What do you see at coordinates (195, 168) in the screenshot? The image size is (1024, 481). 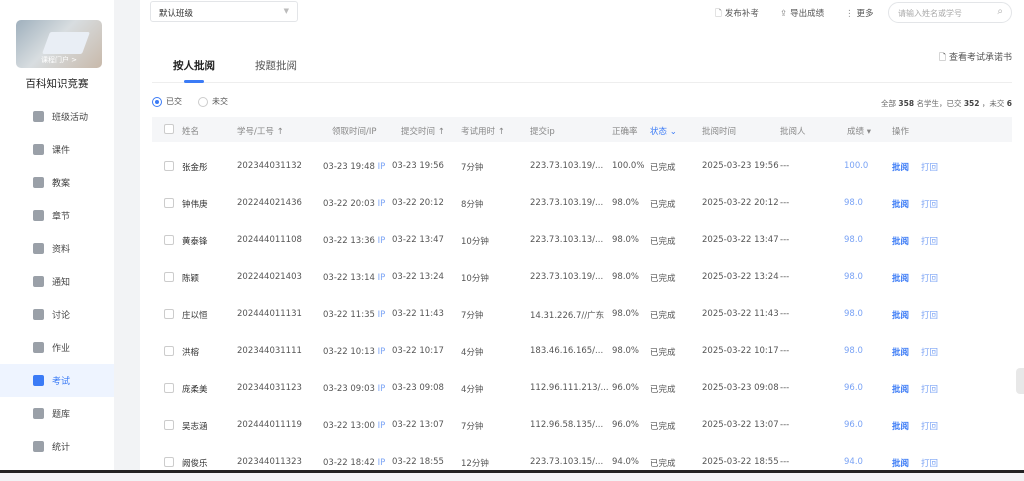 I see `student-name: 张金彤` at bounding box center [195, 168].